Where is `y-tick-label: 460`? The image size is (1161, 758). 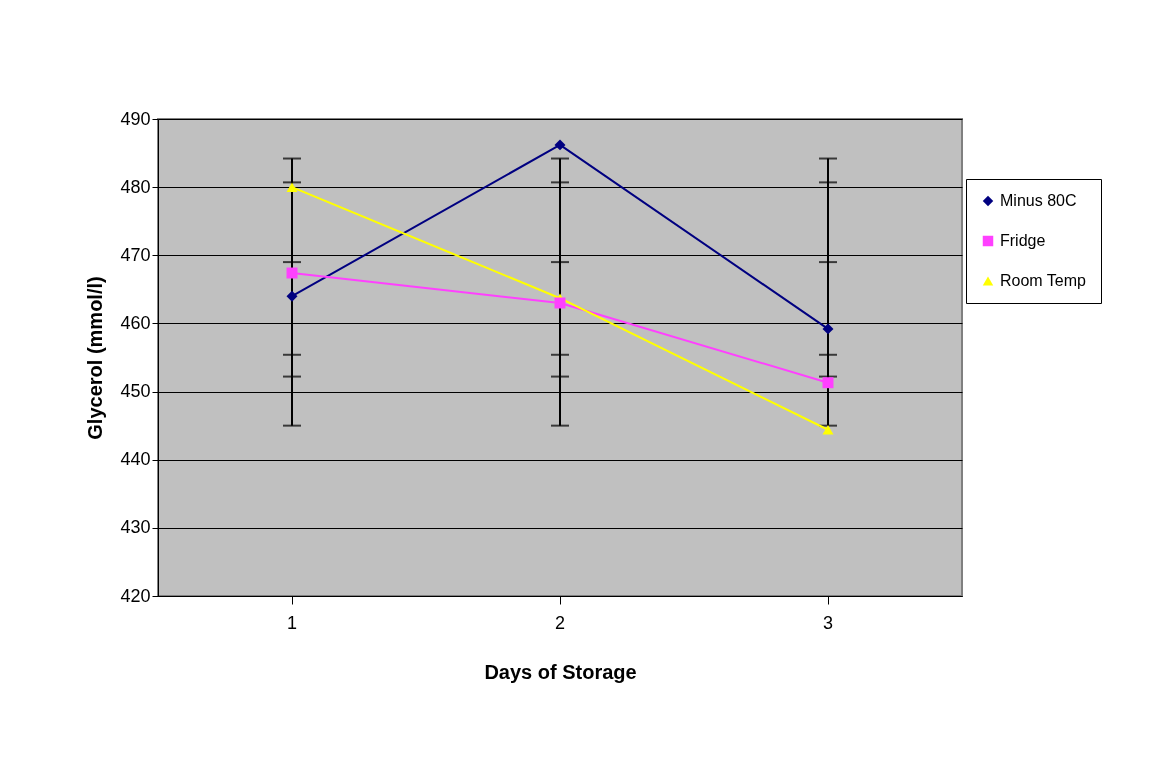 y-tick-label: 460 is located at coordinates (135, 322).